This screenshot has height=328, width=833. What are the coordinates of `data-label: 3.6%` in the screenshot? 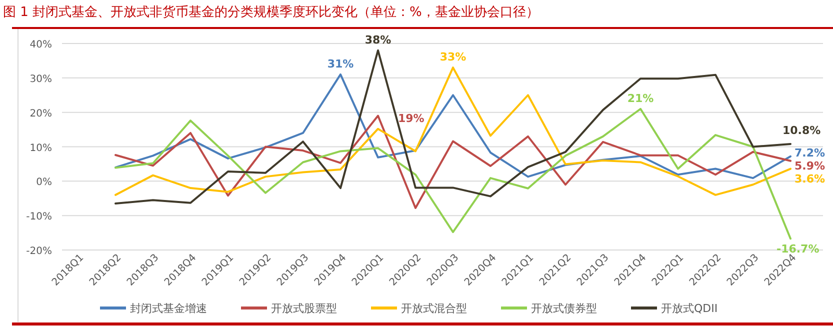 It's located at (810, 179).